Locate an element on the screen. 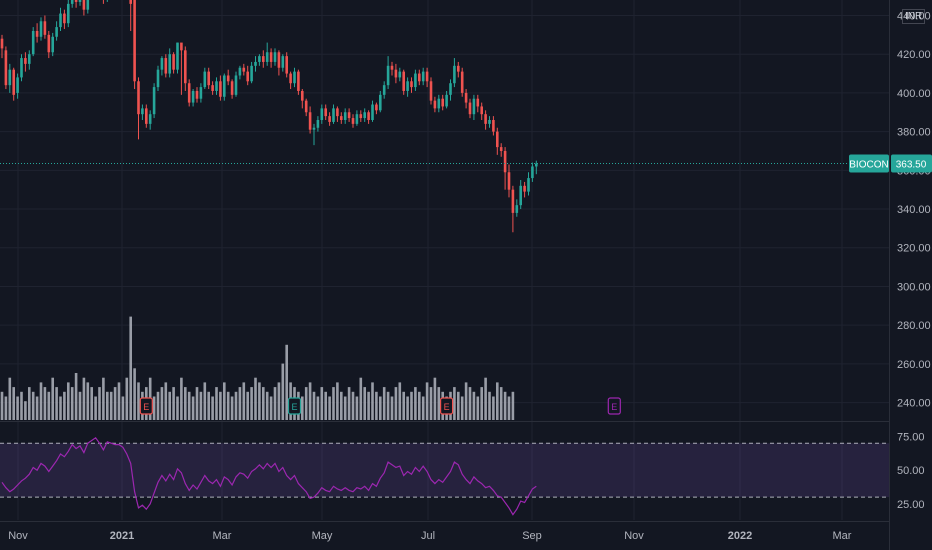 This screenshot has width=932, height=550. time-axis: Nov 2021 Mar May Jul Sep Nov 2022 Mar is located at coordinates (430, 536).